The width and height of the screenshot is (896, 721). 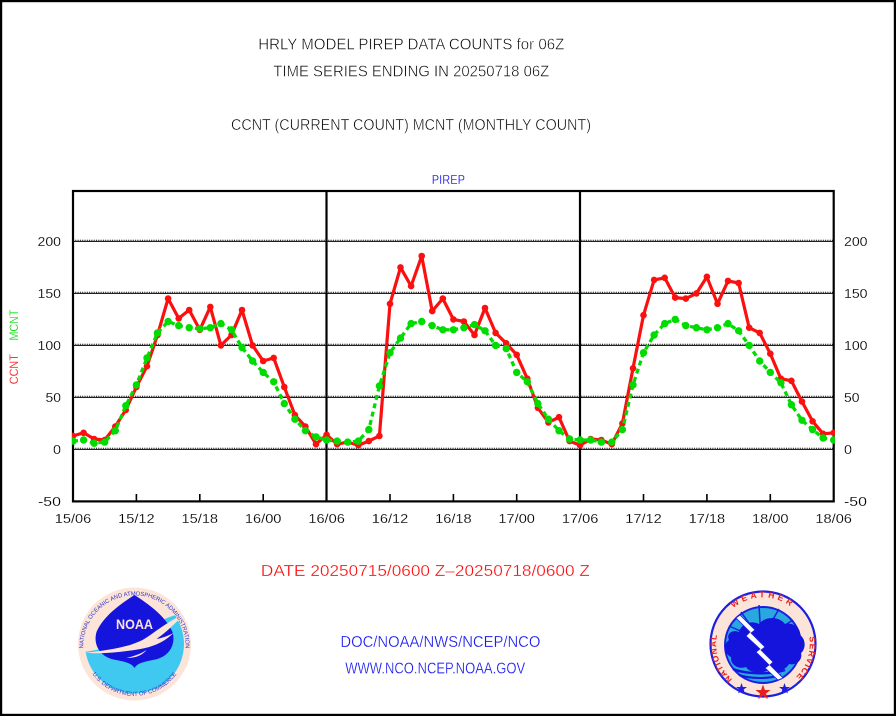 What do you see at coordinates (425, 571) in the screenshot?
I see `svg-text:DATE 20250715/0600 Z–20250718/: DATE 20250715/0600 Z–20250718/0600 Z` at bounding box center [425, 571].